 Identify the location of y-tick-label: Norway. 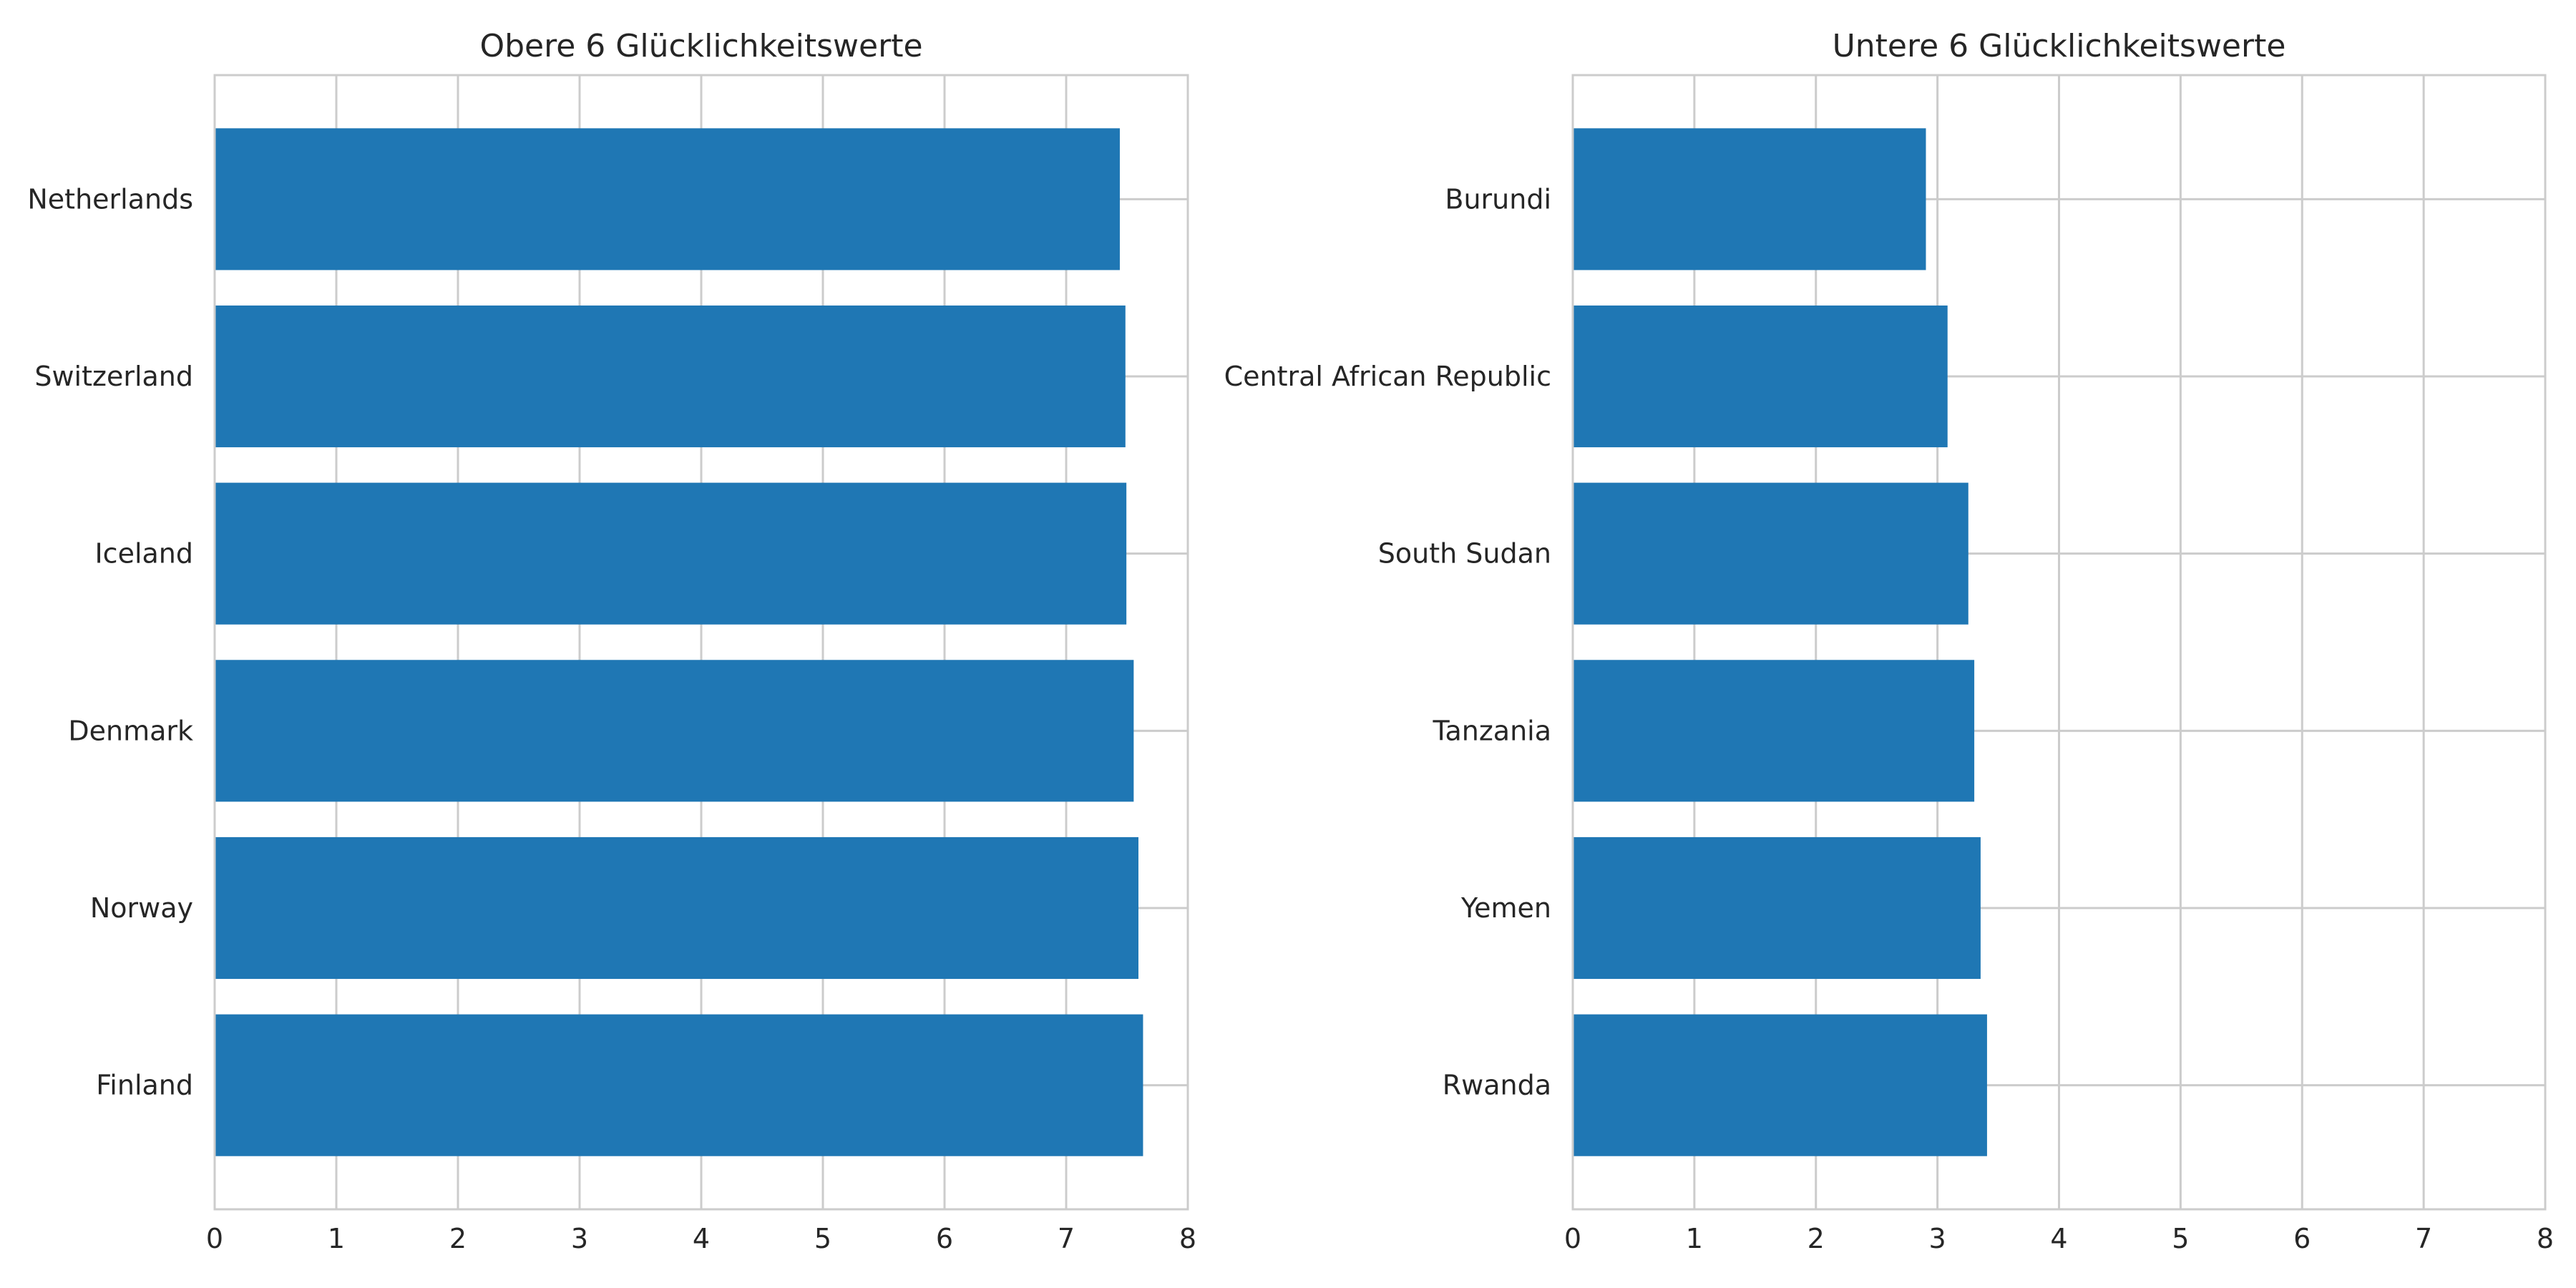
(141, 908).